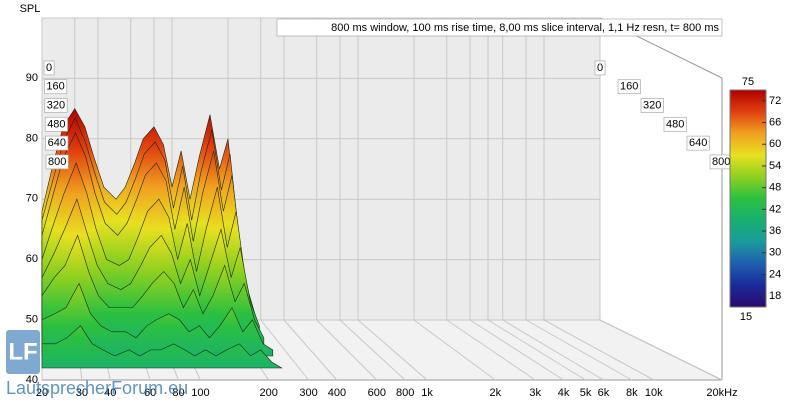 Image resolution: width=800 pixels, height=405 pixels. Describe the element at coordinates (604, 393) in the screenshot. I see `x-tick-label: 6k` at that location.